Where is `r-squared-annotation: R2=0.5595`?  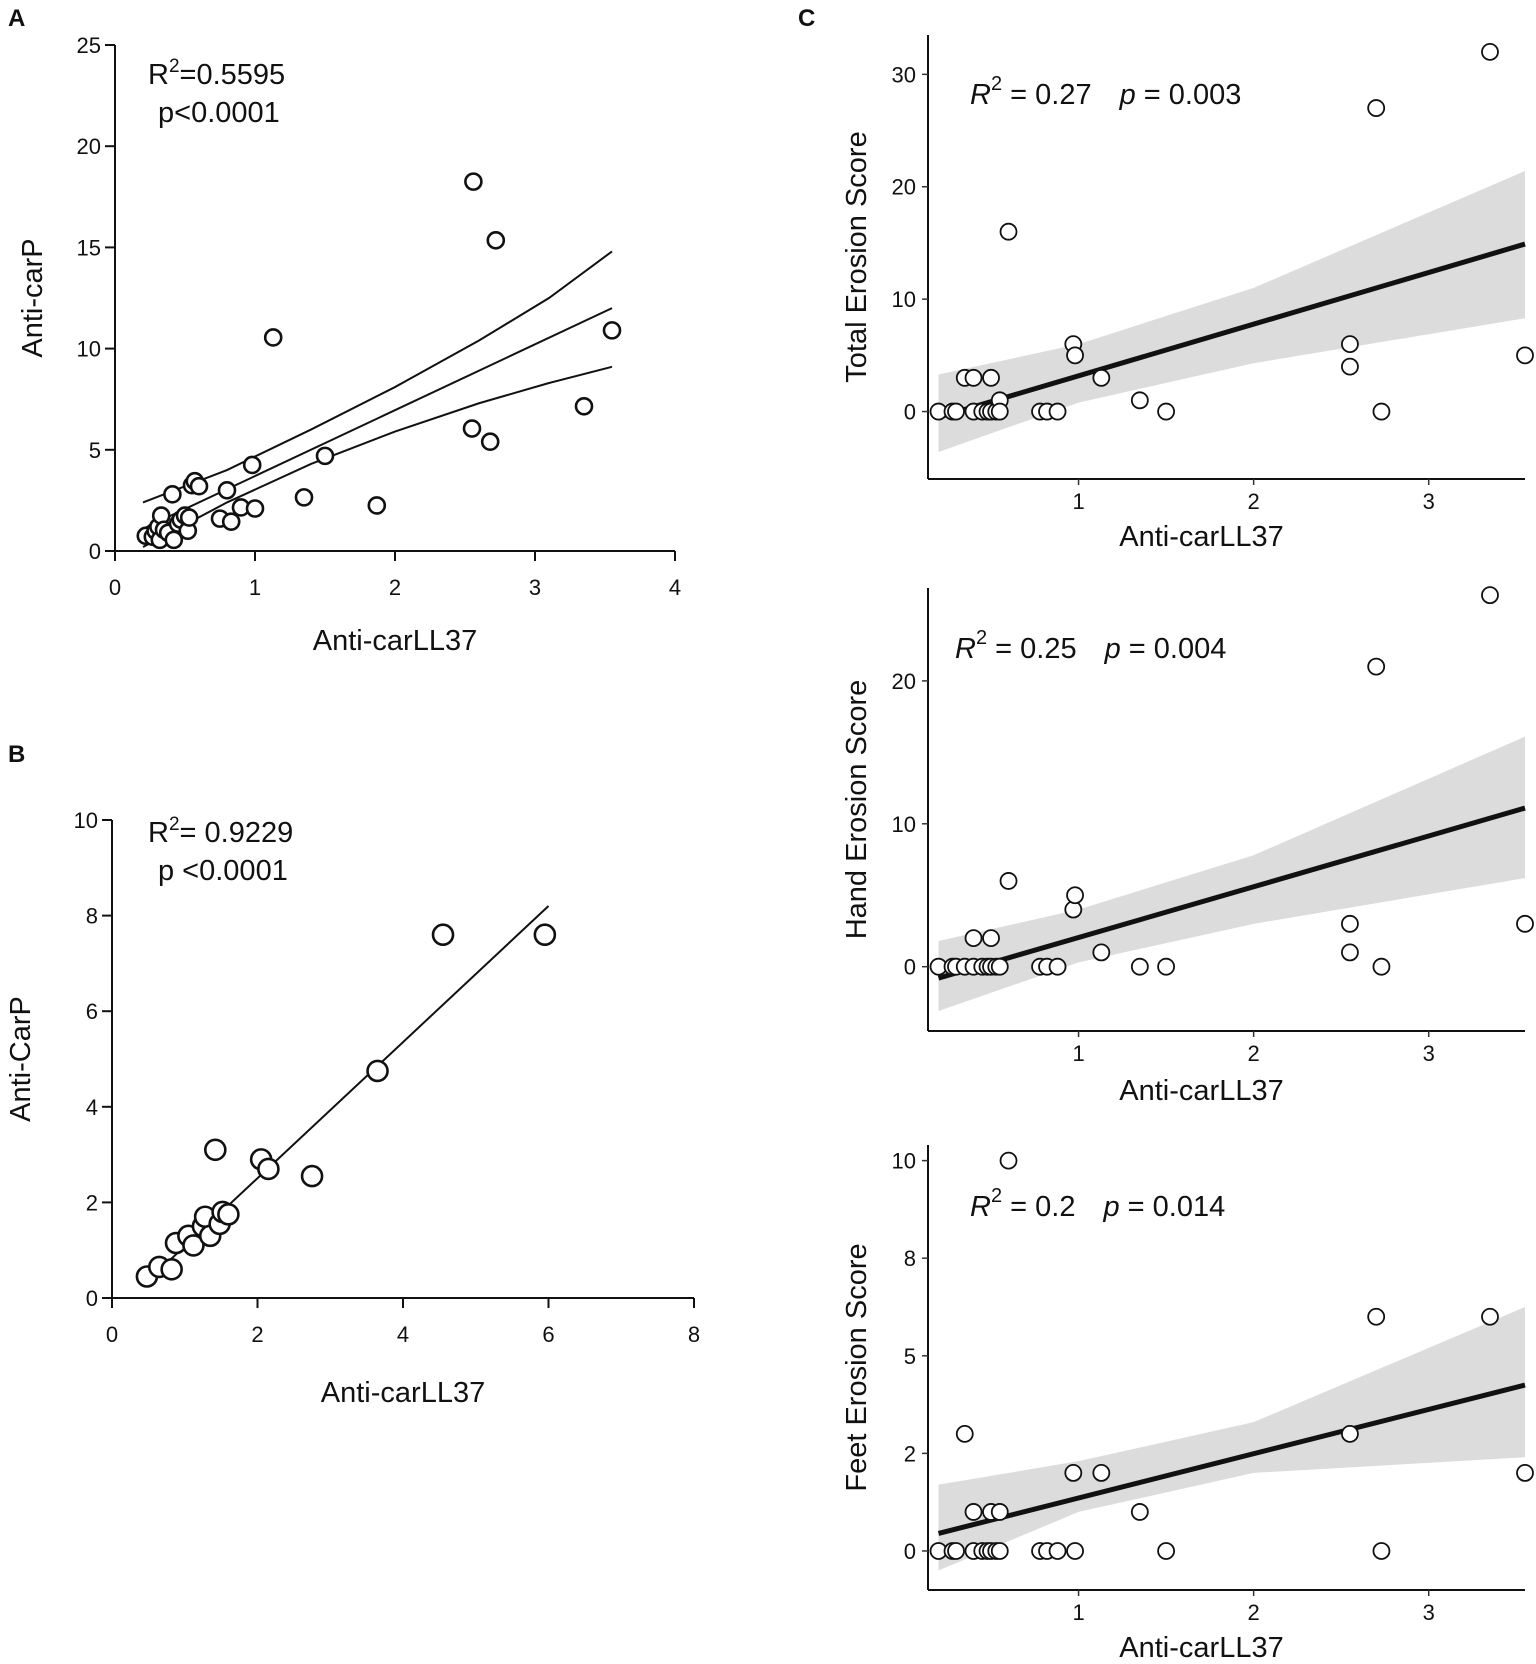
r-squared-annotation: R2=0.5595 is located at coordinates (216, 73).